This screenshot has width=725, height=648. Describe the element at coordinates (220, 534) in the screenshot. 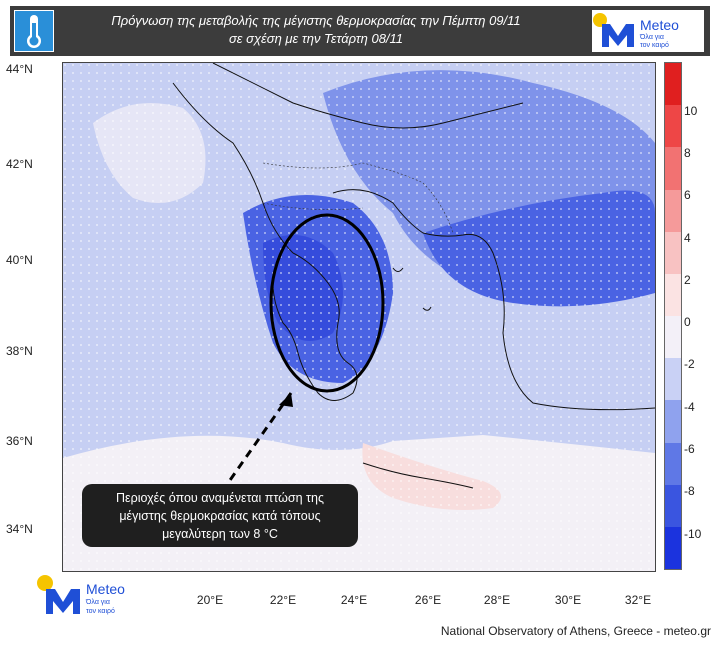

I see `callout-line-3: μεγαλύτερη των 8 °C` at that location.